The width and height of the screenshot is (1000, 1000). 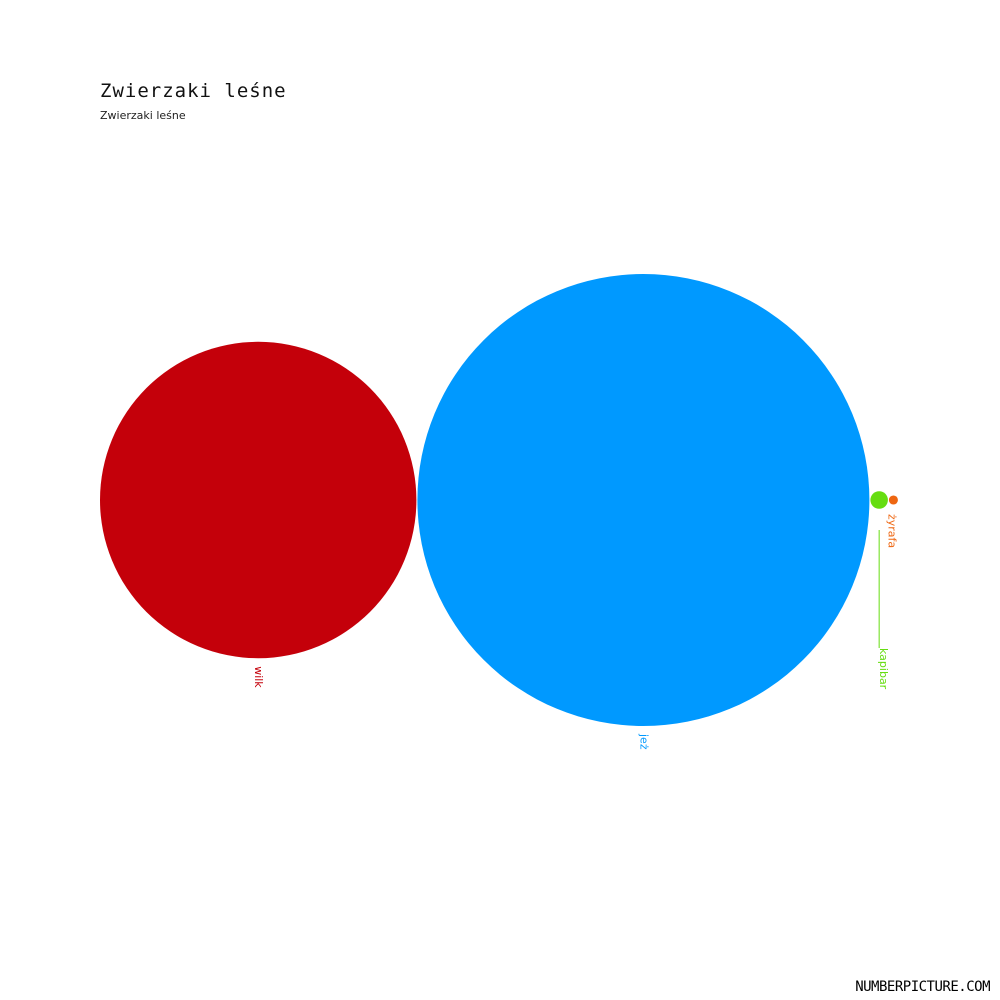 What do you see at coordinates (891, 531) in the screenshot?
I see `bubble-label-3: żyrafa` at bounding box center [891, 531].